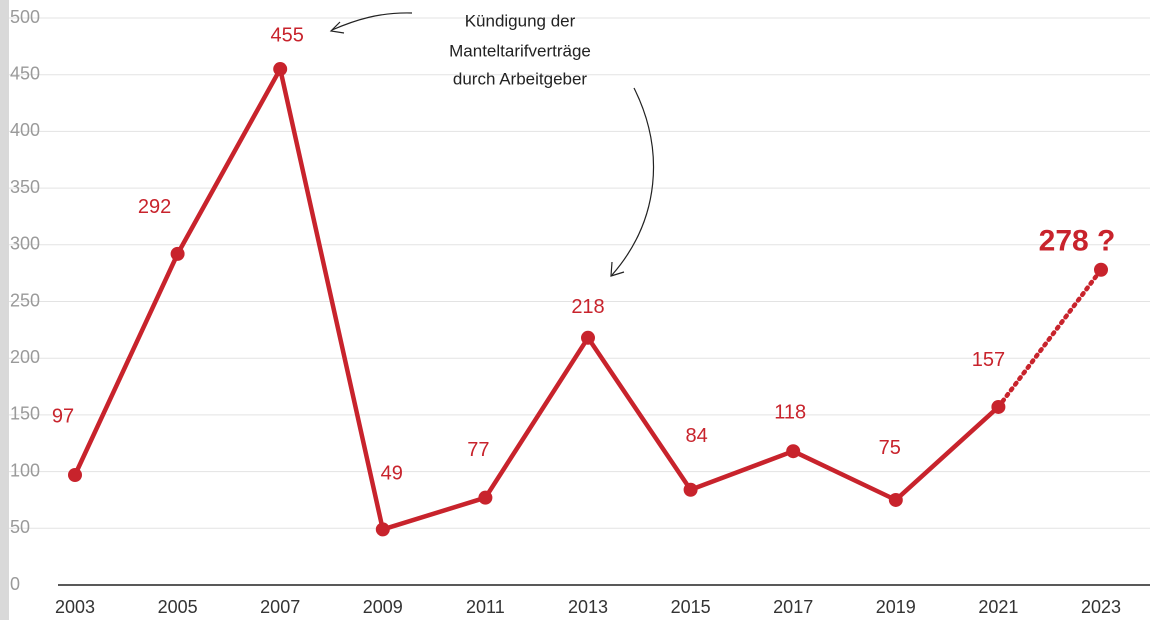 The width and height of the screenshot is (1150, 620). Describe the element at coordinates (485, 607) in the screenshot. I see `x-tick-label: 2011` at that location.